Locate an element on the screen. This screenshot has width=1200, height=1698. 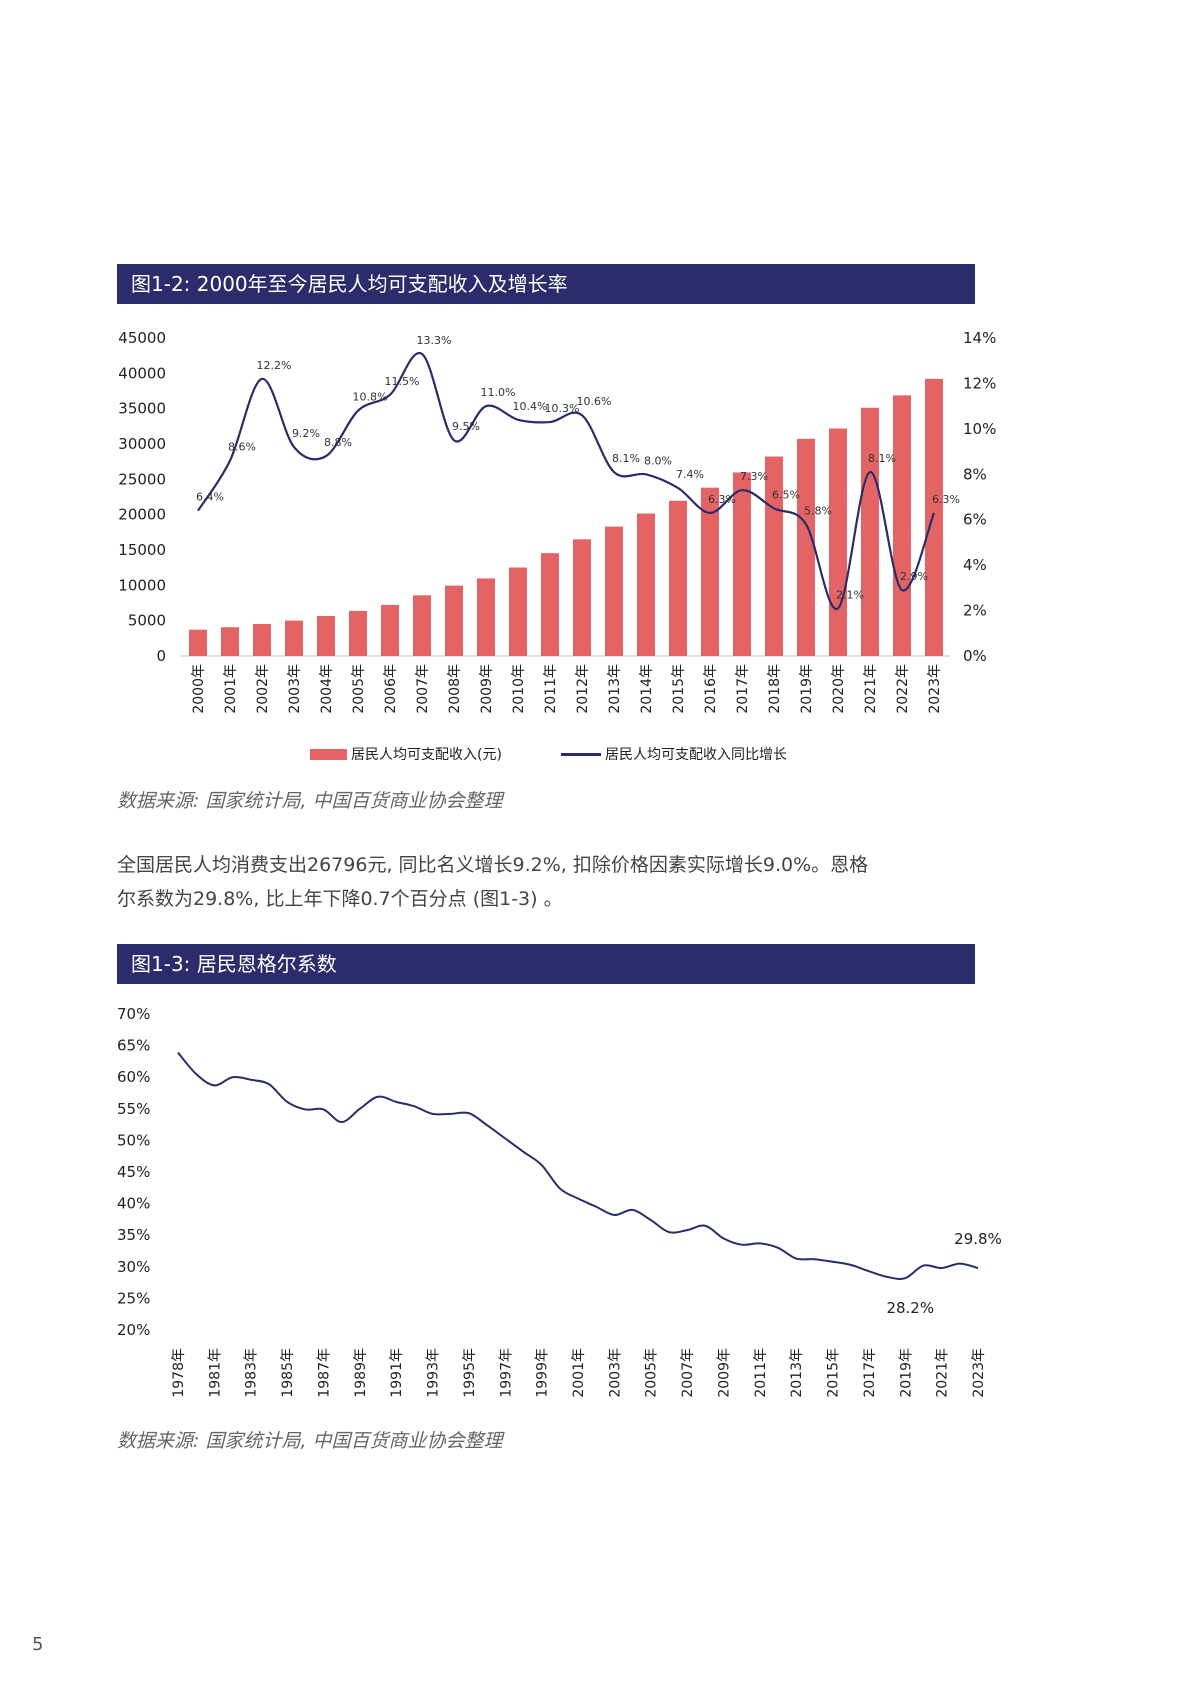
y-right-tick-label: 4% is located at coordinates (975, 565).